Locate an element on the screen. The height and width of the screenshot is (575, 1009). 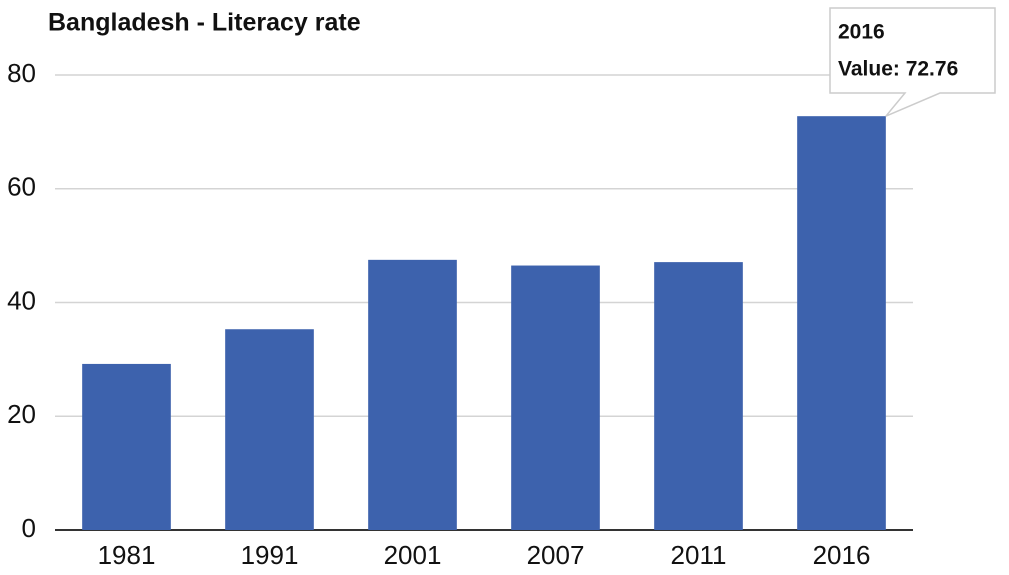
y-tick-label: 60 is located at coordinates (21, 187).